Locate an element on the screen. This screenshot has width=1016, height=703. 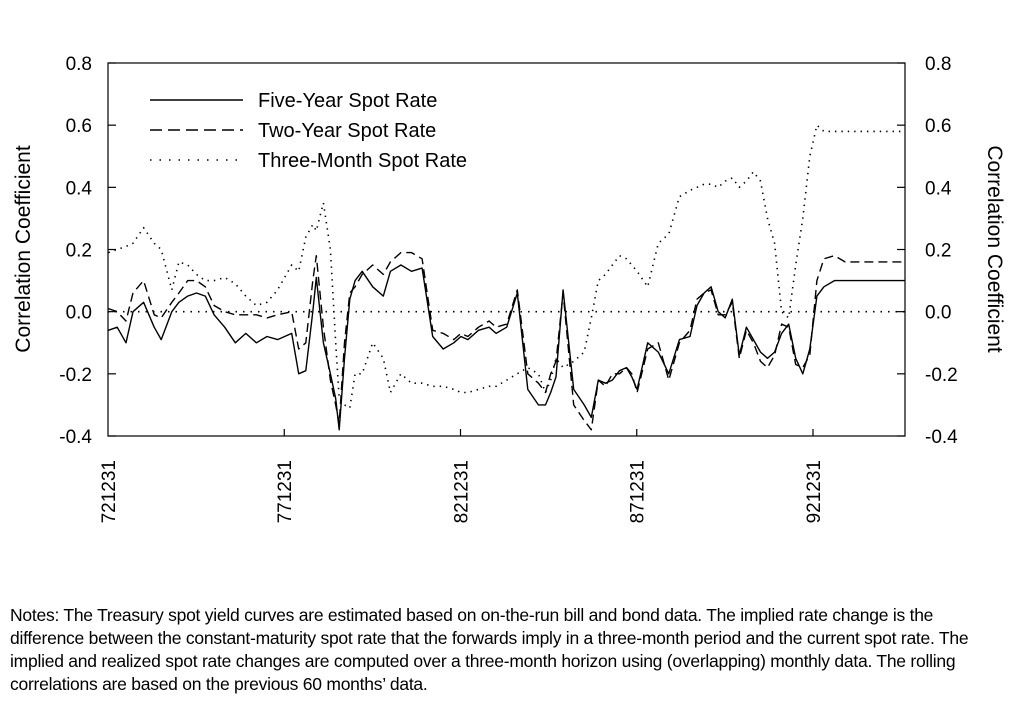
left-y-axis: 0.8 0.6 0.4 0.2 0.0 -0.2 -0.4 is located at coordinates (87, 251).